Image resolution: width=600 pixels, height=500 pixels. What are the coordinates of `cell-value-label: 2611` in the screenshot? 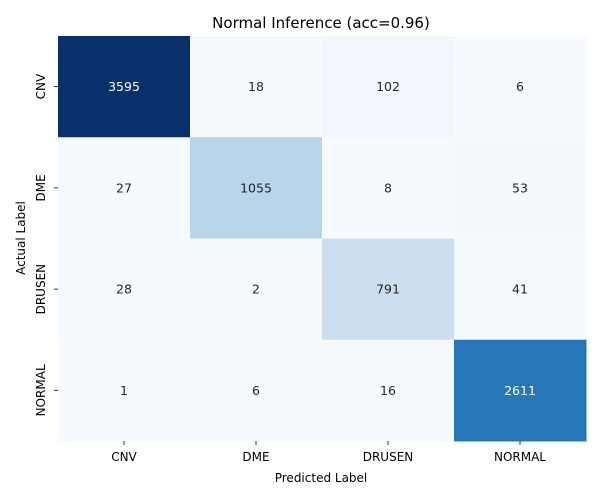 It's located at (520, 390).